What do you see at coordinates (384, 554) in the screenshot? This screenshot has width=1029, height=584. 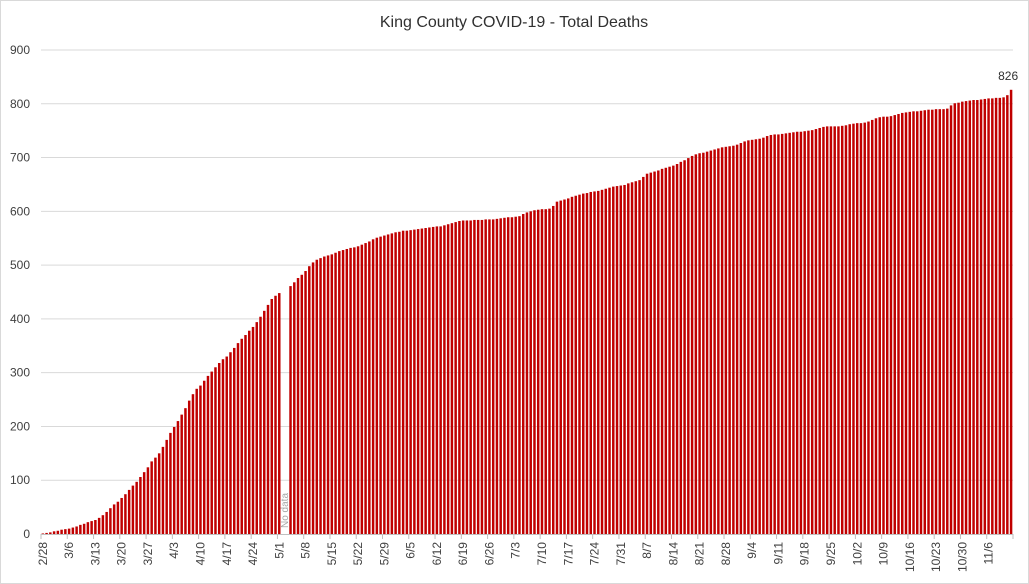 I see `x-tick-label: 5/29` at bounding box center [384, 554].